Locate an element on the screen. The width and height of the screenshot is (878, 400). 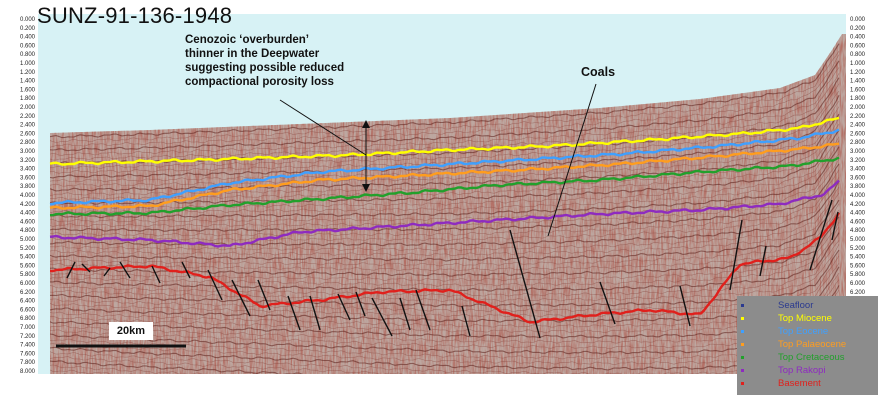
time-tick-label: 4.600 is located at coordinates (858, 222).